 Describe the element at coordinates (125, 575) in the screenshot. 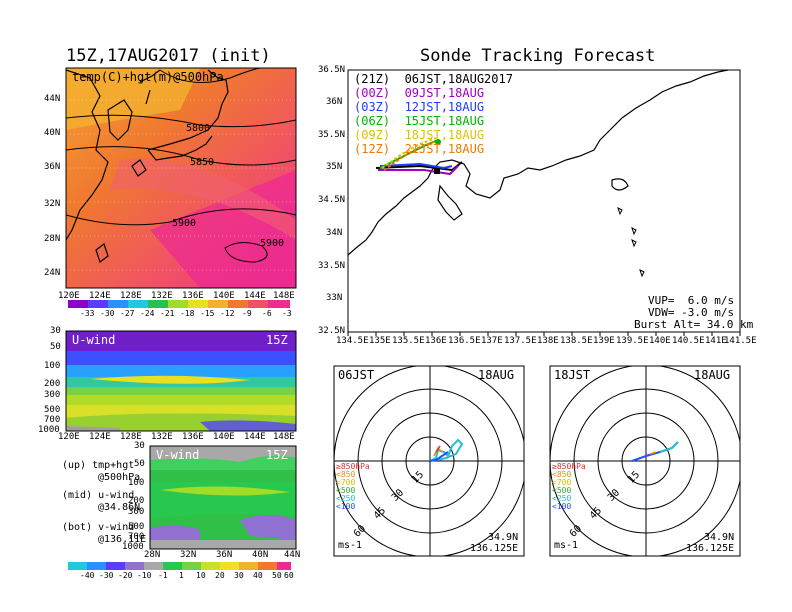

I see `colorbar-tick: -20` at that location.